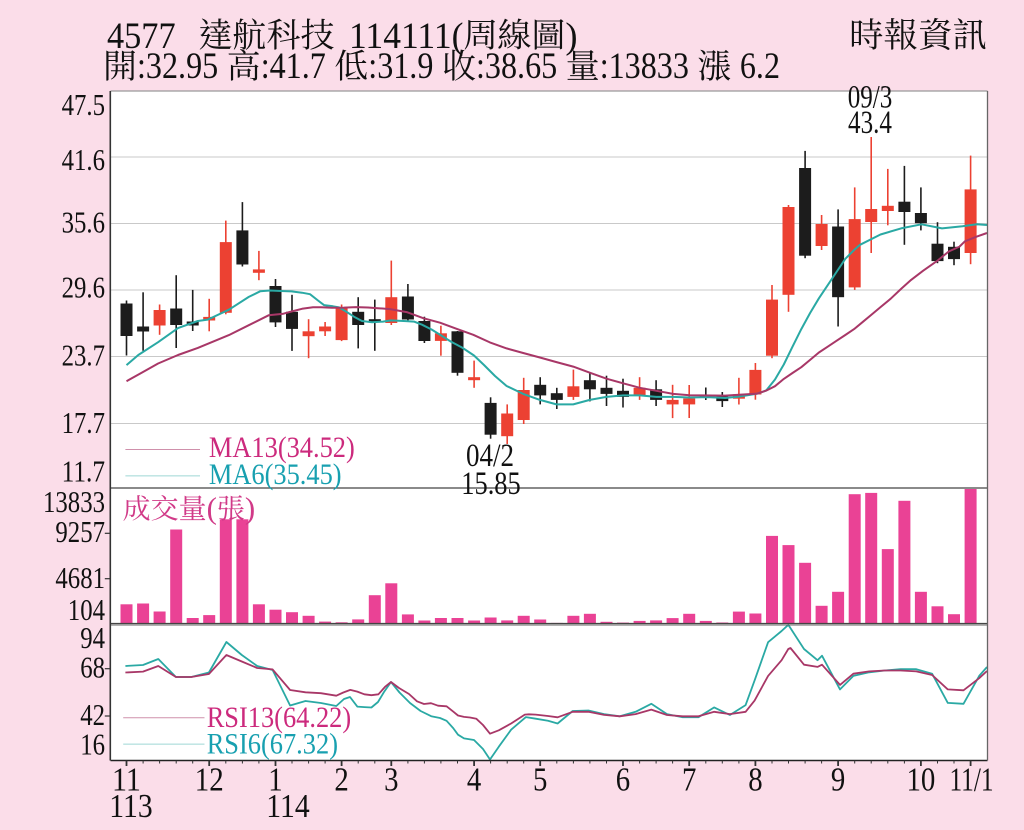 The image size is (1024, 830). I want to click on svg-text: 113, so click(130, 806).